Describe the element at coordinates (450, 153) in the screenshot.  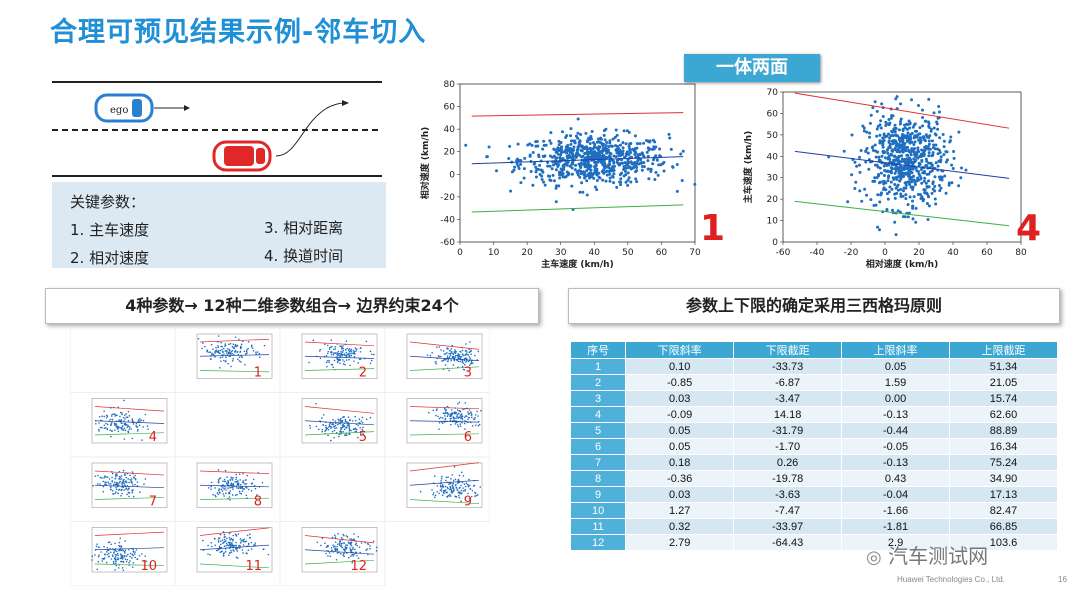
I see `y-tick-label: 20` at that location.